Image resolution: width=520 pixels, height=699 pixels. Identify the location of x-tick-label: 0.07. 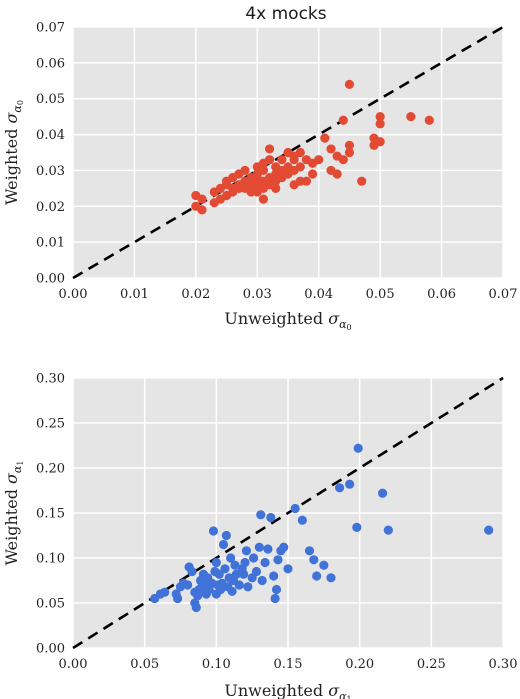
(503, 294).